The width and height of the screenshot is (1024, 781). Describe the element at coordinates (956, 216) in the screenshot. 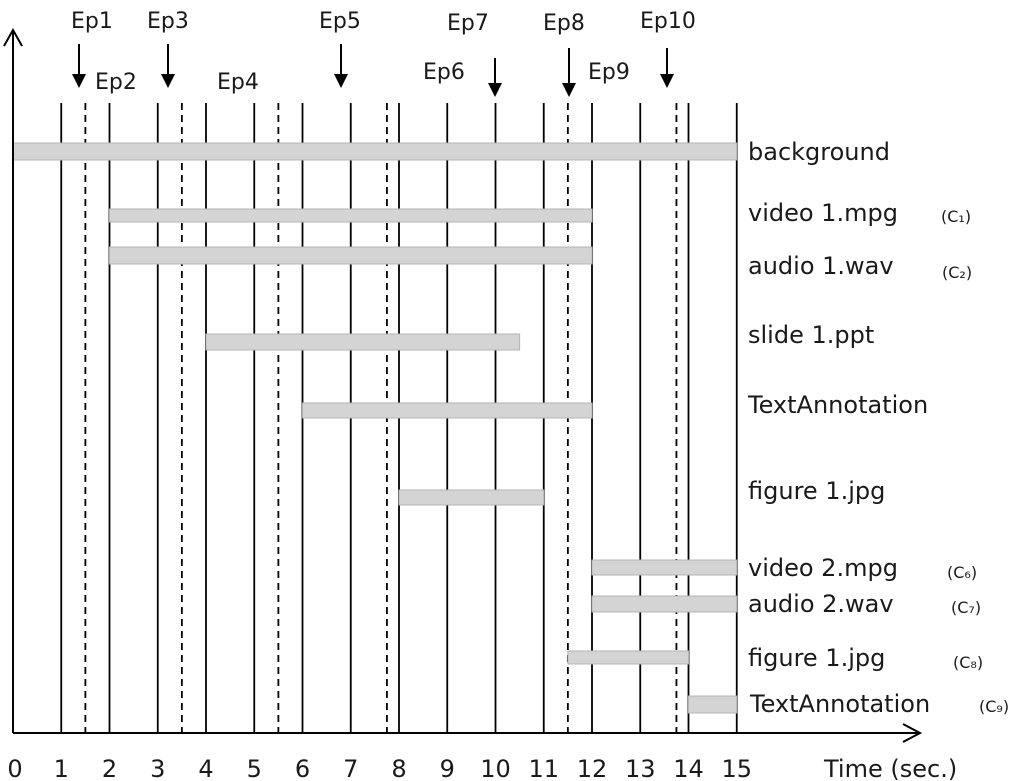

I see `clip-id-label: (C₁)` at that location.